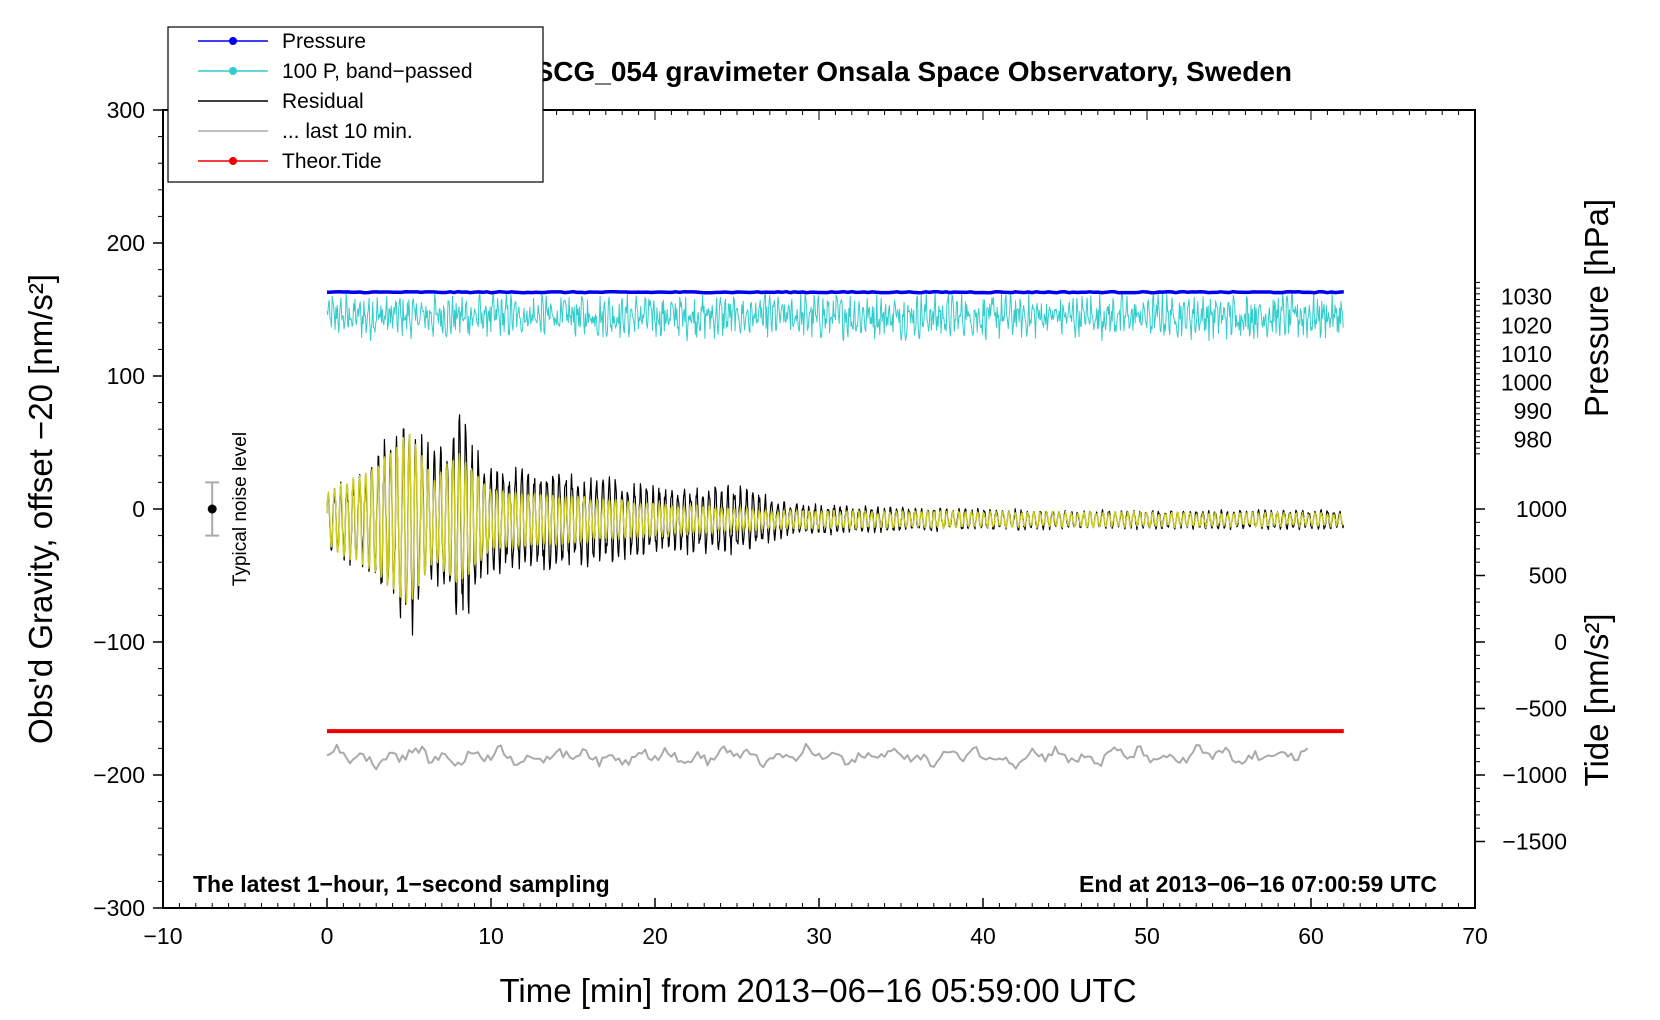  Describe the element at coordinates (240, 509) in the screenshot. I see `noise-level-label: Typical noise level` at that location.